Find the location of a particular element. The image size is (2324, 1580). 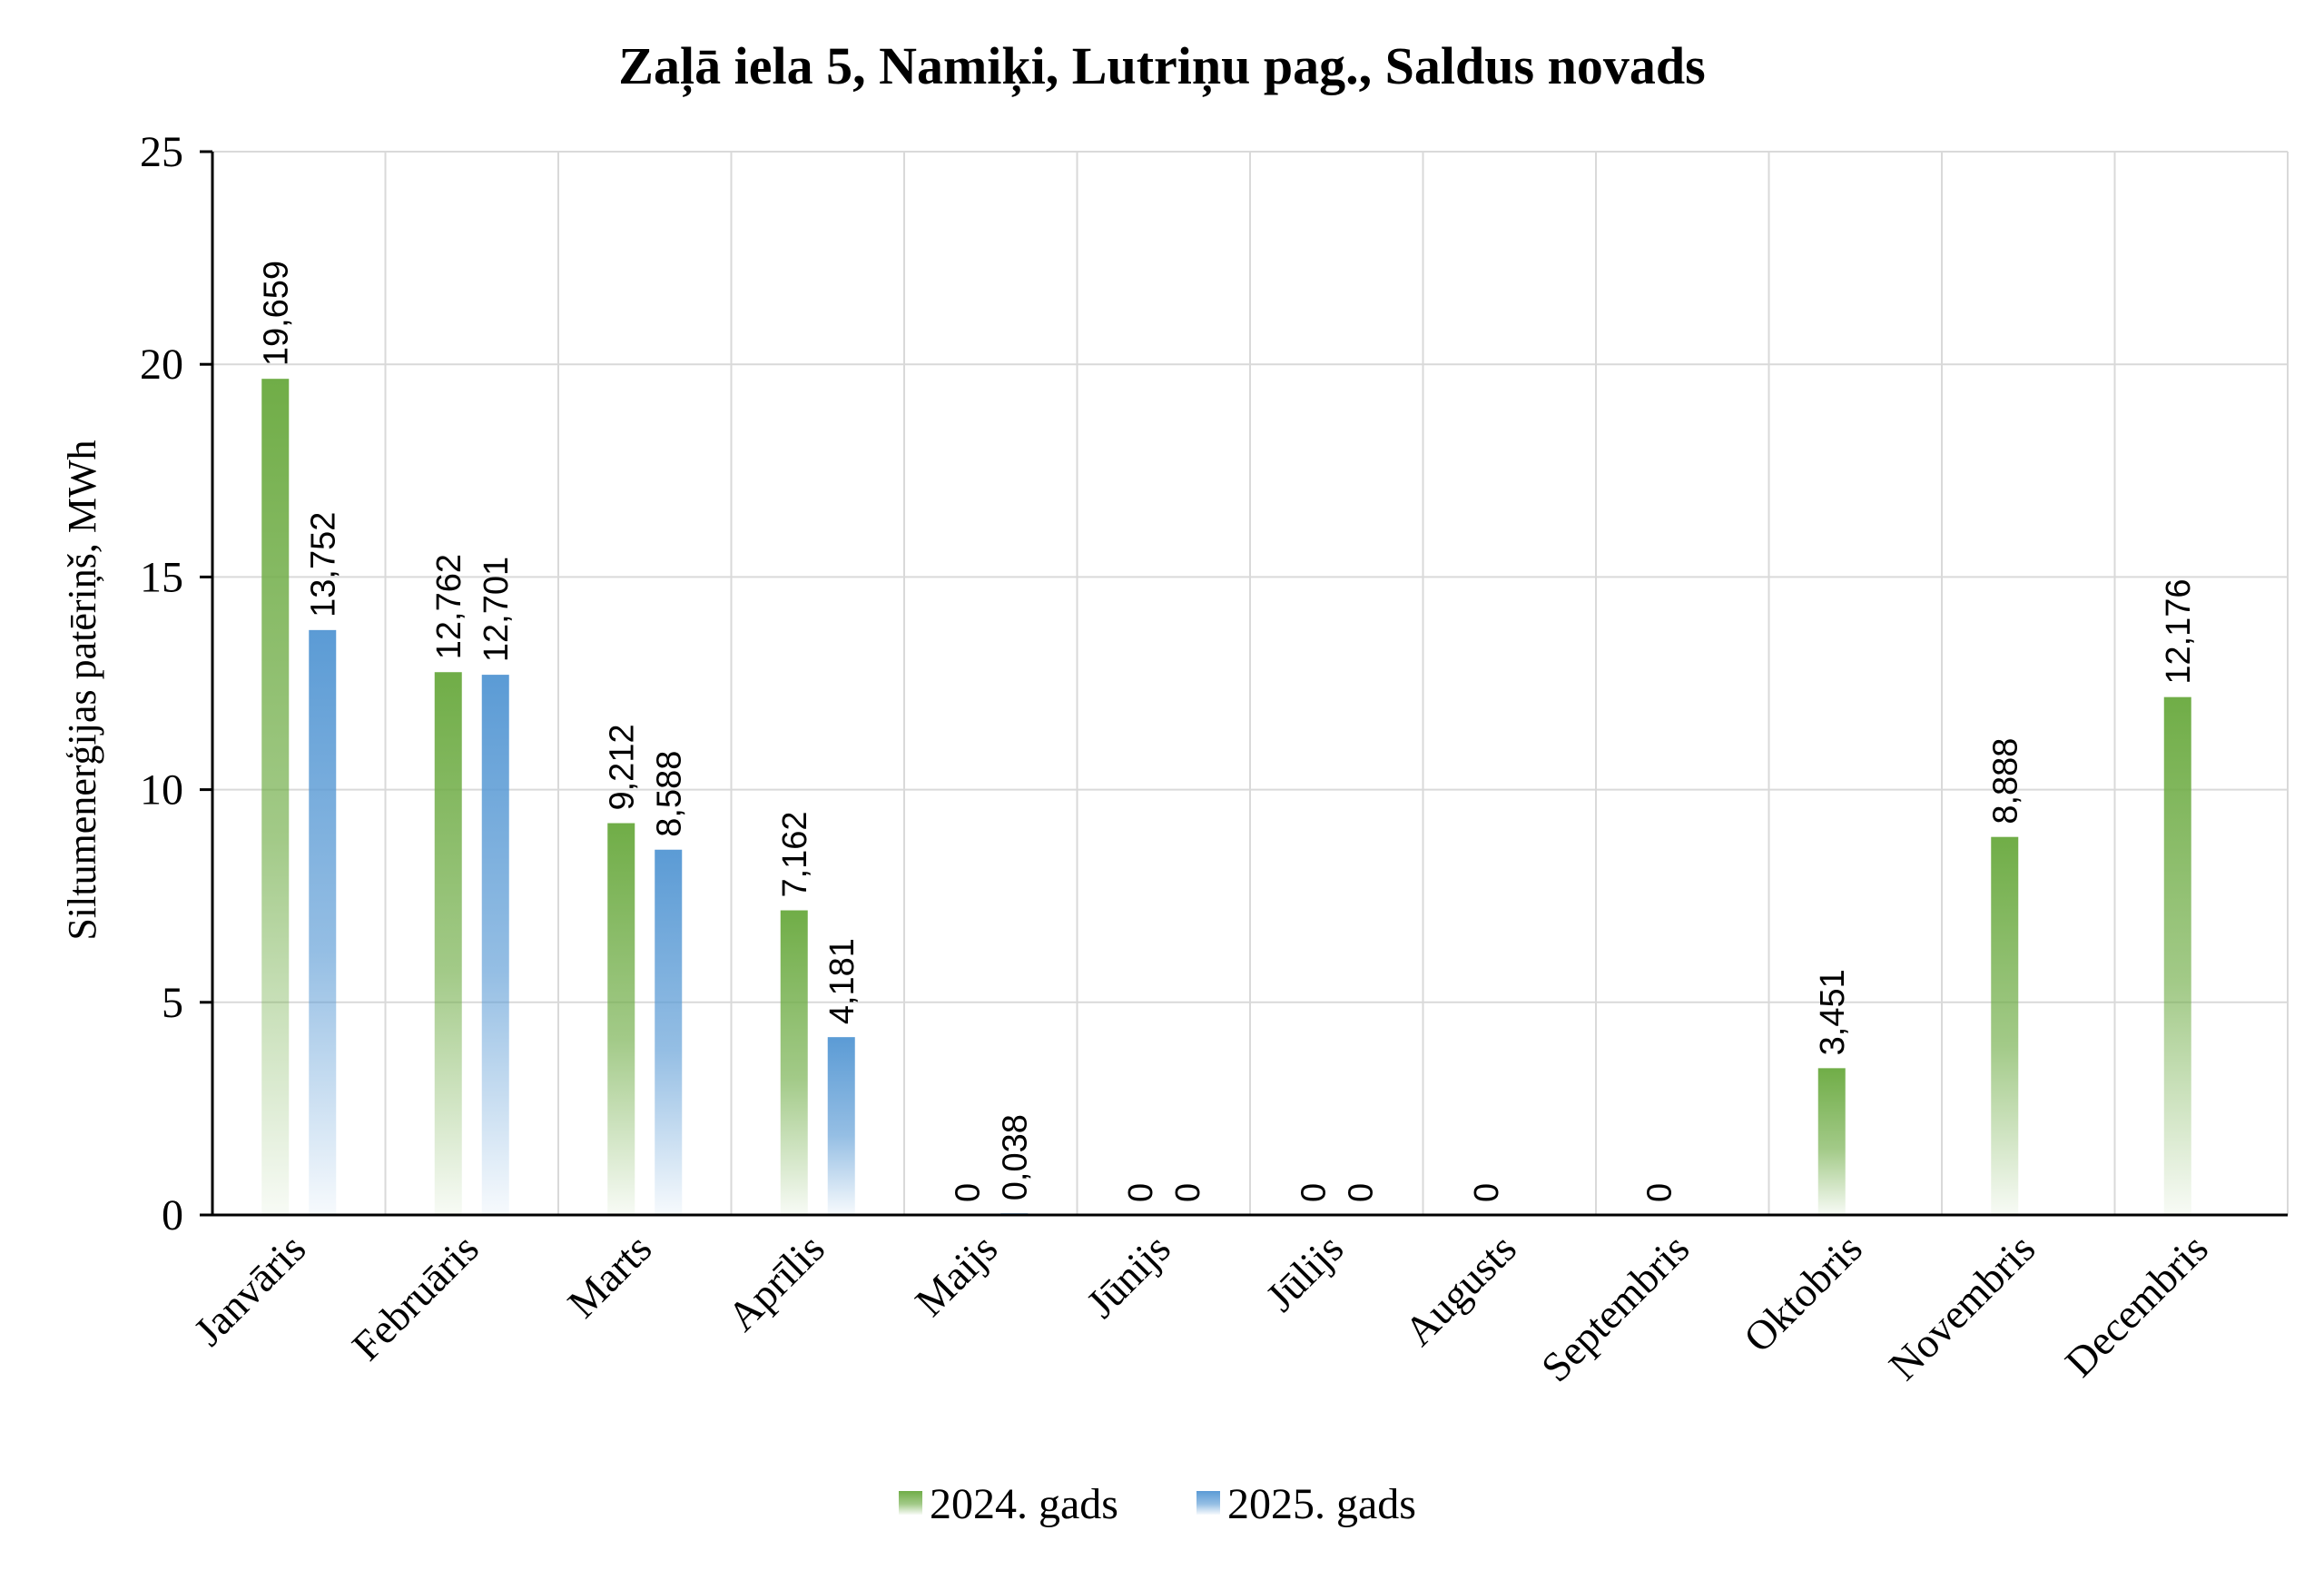

y-tick-label: 0 is located at coordinates (172, 1215).